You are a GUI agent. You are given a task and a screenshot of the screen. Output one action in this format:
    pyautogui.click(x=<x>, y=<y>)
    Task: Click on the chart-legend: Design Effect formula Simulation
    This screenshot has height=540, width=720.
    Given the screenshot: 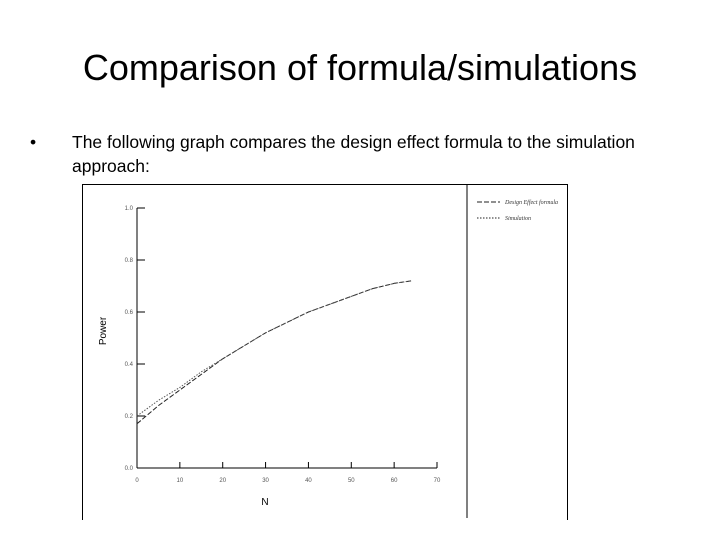 What is the action you would take?
    pyautogui.click(x=517, y=210)
    